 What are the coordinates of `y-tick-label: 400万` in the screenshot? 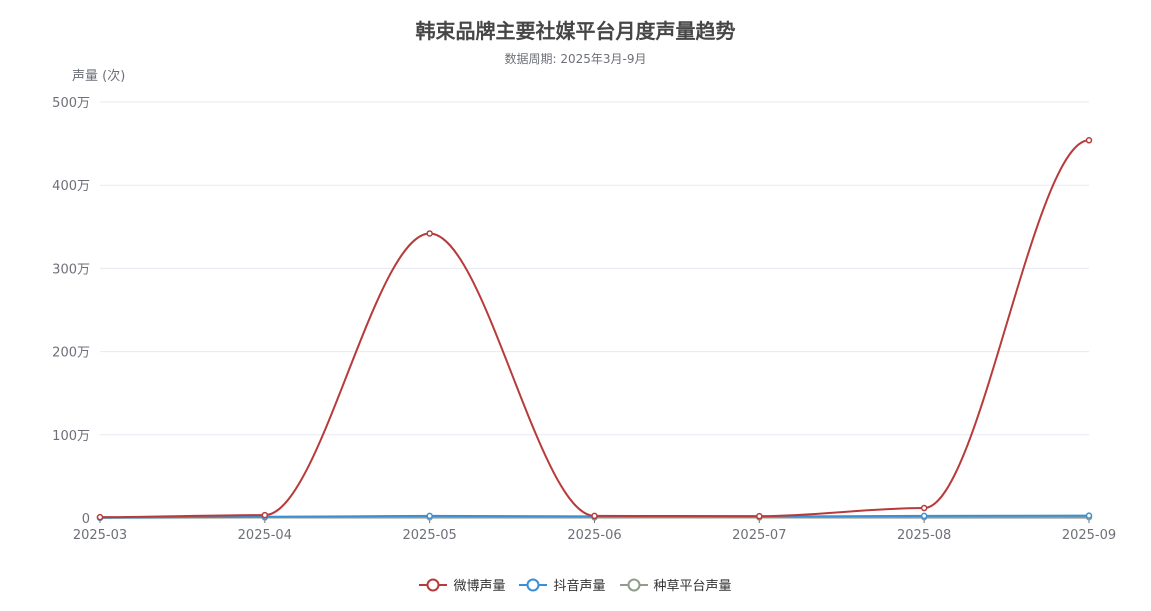 It's located at (71, 186).